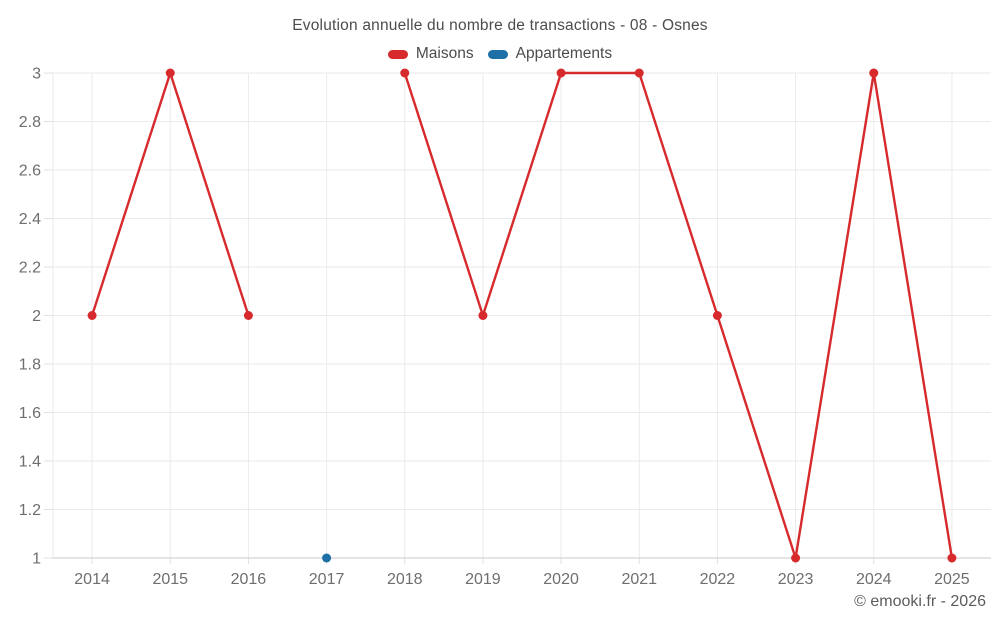 The width and height of the screenshot is (1000, 625). I want to click on x-axis-tick-label: 2016, so click(249, 579).